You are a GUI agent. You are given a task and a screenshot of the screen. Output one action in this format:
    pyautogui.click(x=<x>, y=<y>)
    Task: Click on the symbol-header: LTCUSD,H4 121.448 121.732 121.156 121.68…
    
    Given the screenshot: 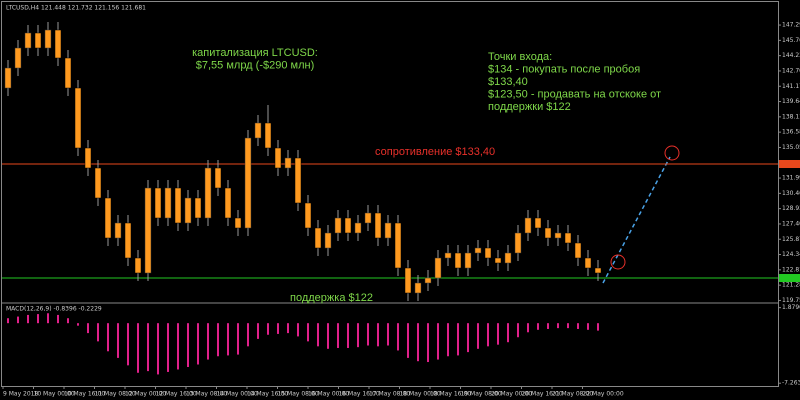 What is the action you would take?
    pyautogui.click(x=76, y=8)
    